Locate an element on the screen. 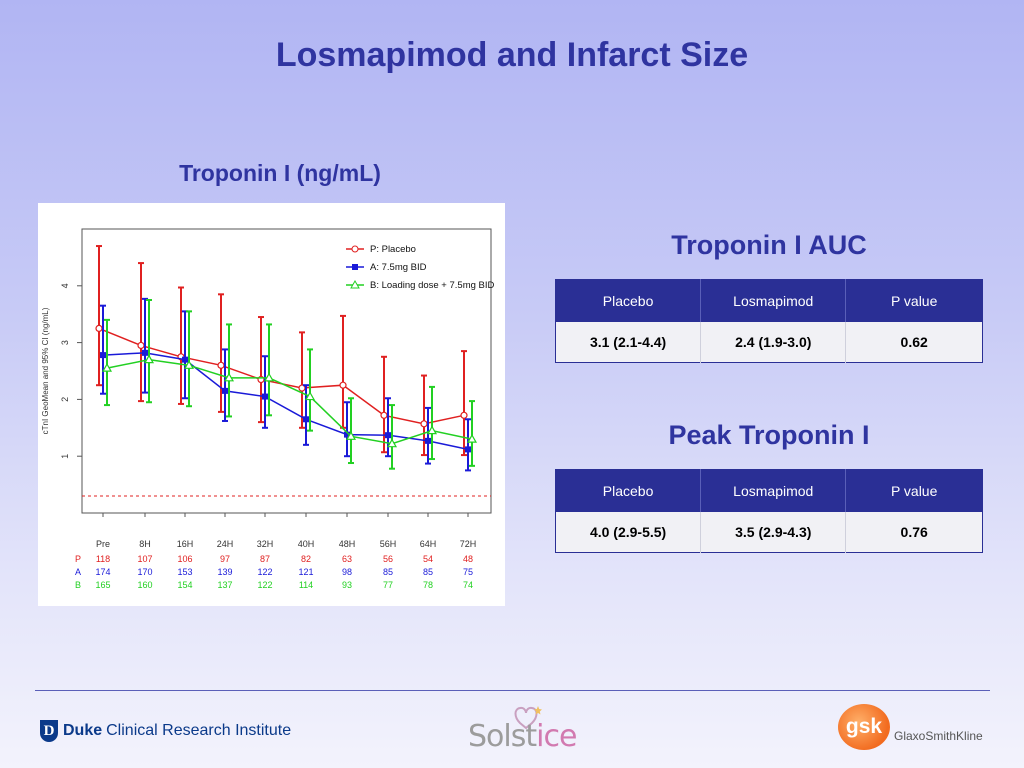 The image size is (1024, 768). auc-header-pvalue: P value is located at coordinates (914, 300).